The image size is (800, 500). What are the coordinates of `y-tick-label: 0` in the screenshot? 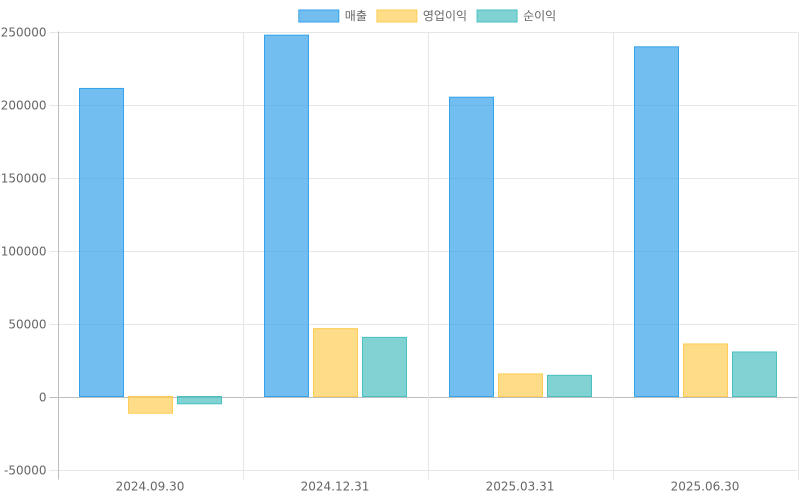 It's located at (43, 398).